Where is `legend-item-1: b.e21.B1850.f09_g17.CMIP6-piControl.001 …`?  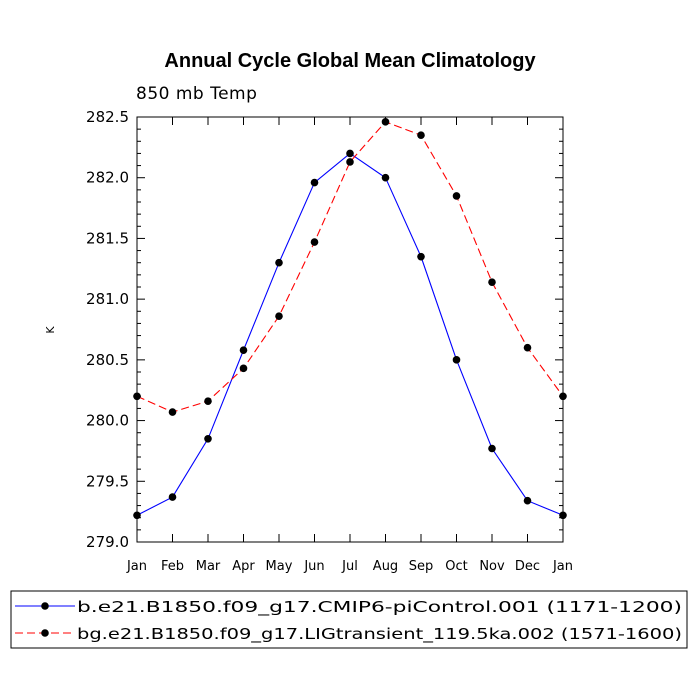
legend-item-1: b.e21.B1850.f09_g17.CMIP6-piControl.001 … is located at coordinates (348, 607).